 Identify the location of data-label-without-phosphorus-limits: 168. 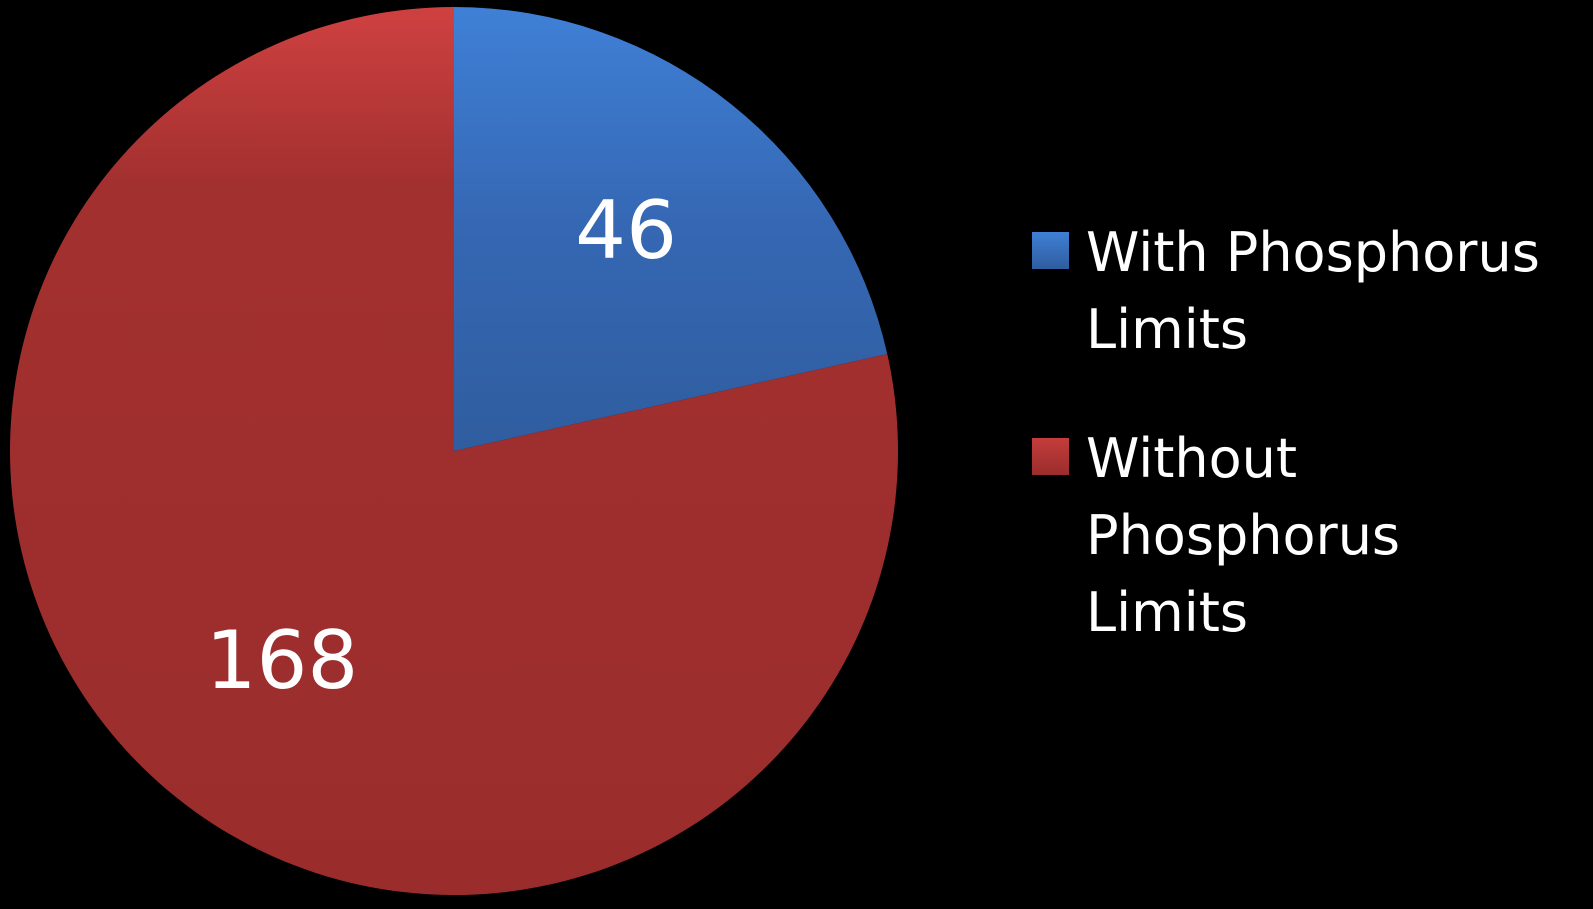
(282, 660).